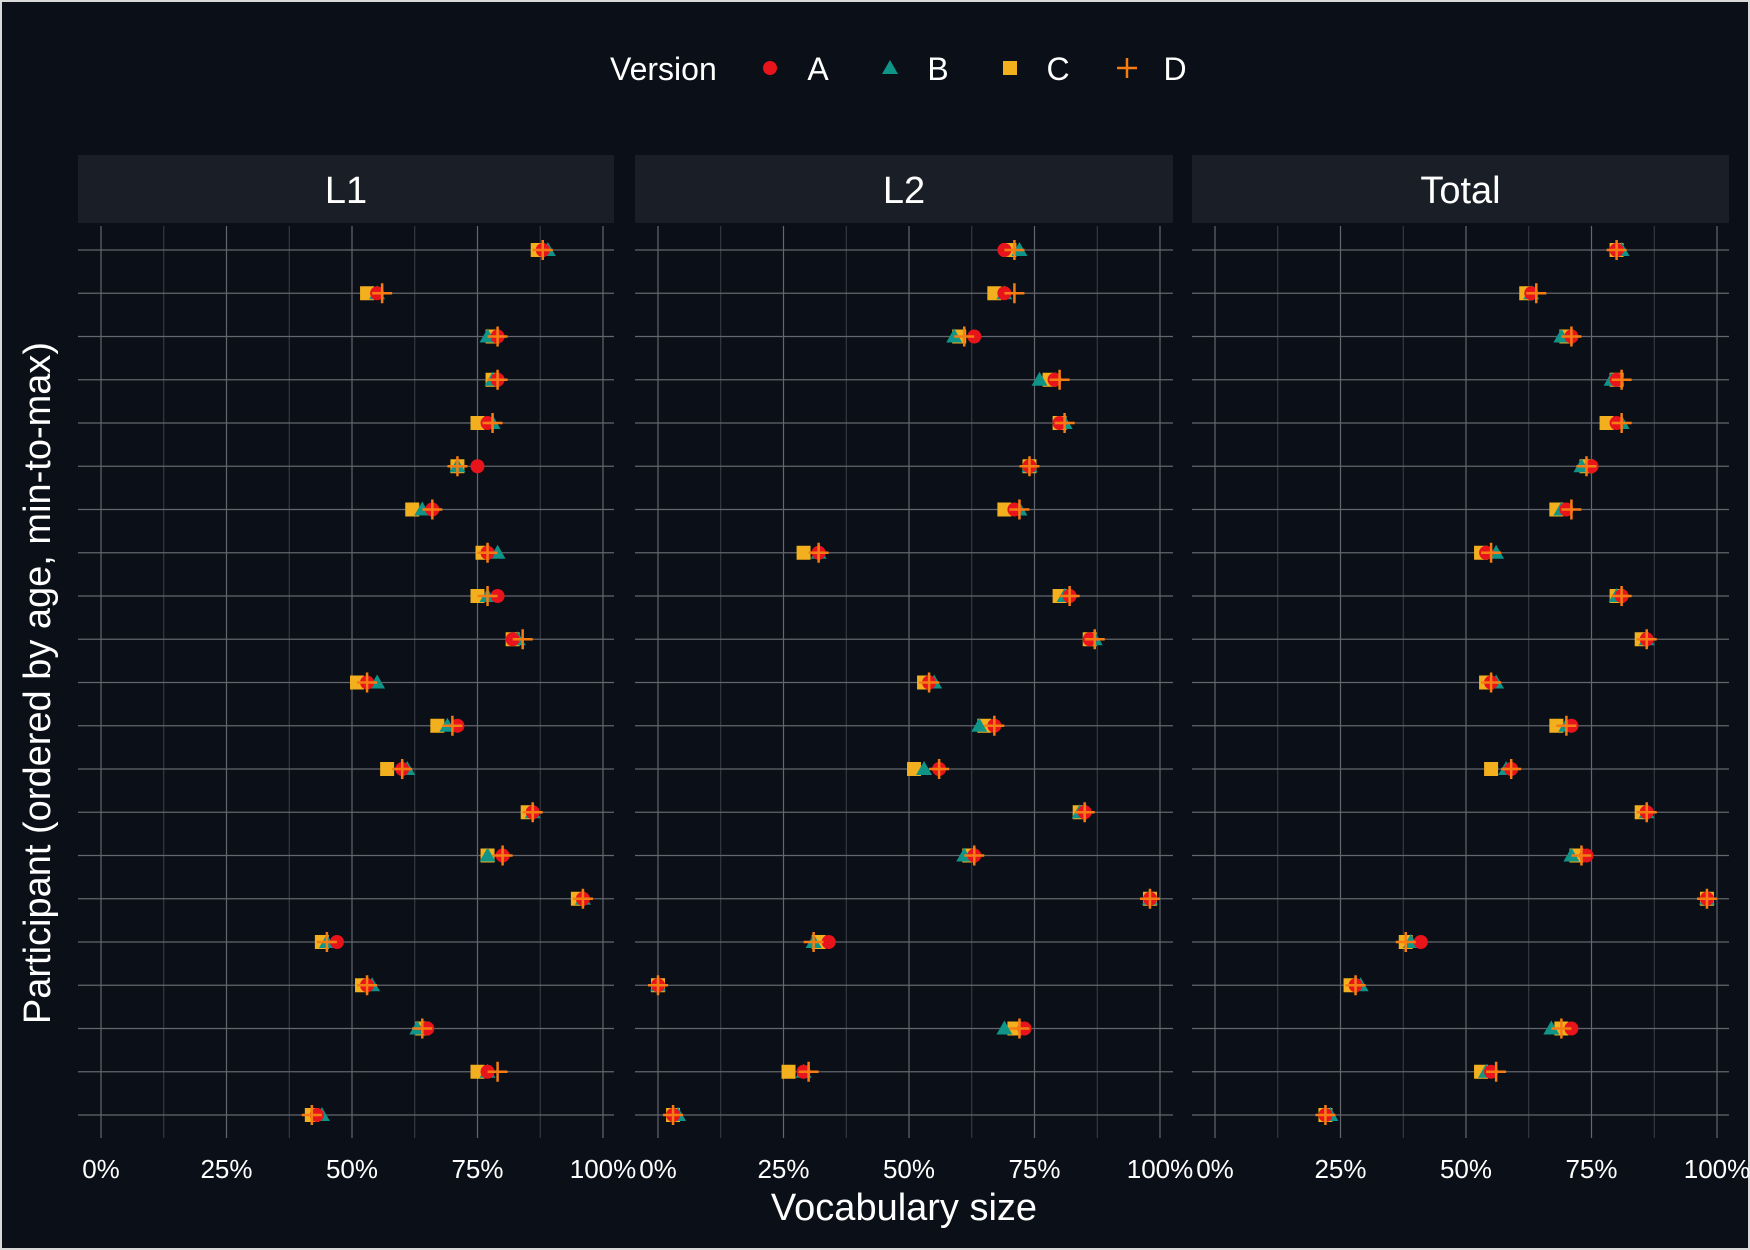  Describe the element at coordinates (1010, 68) in the screenshot. I see `legend-key-c` at that location.